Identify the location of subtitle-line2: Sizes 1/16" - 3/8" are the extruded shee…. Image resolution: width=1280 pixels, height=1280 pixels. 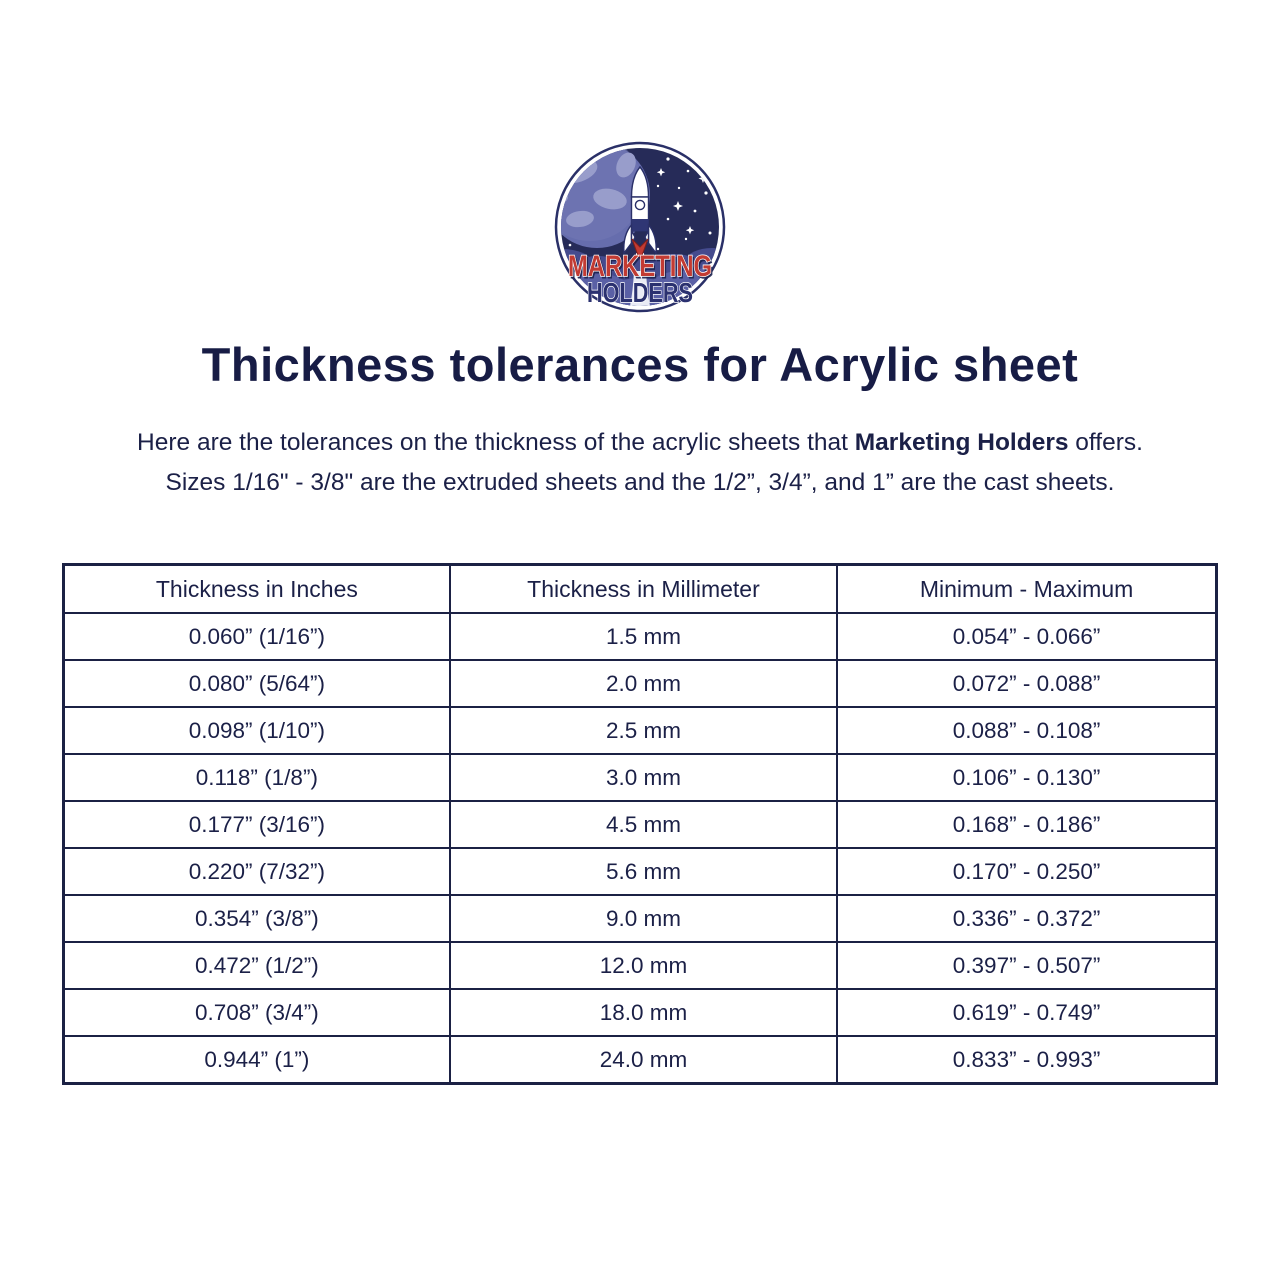
(640, 483).